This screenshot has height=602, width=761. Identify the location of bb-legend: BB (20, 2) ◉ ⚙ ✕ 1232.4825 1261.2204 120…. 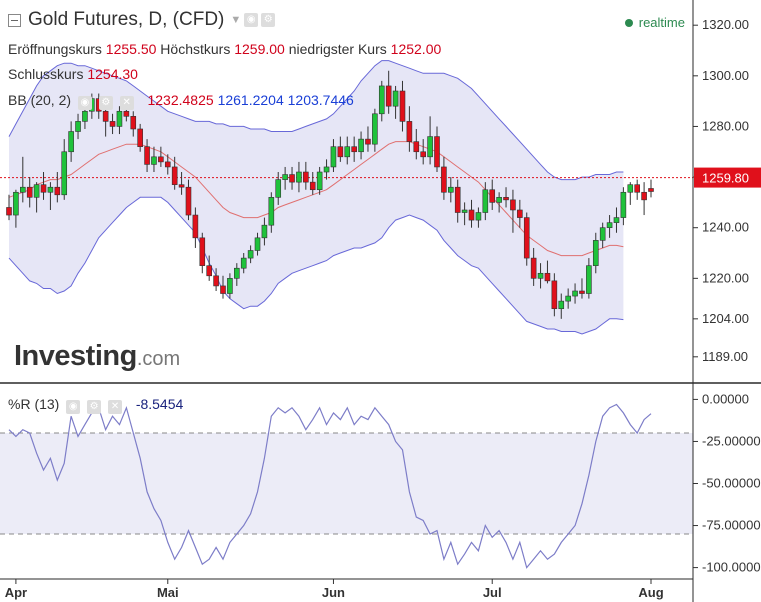
(181, 101).